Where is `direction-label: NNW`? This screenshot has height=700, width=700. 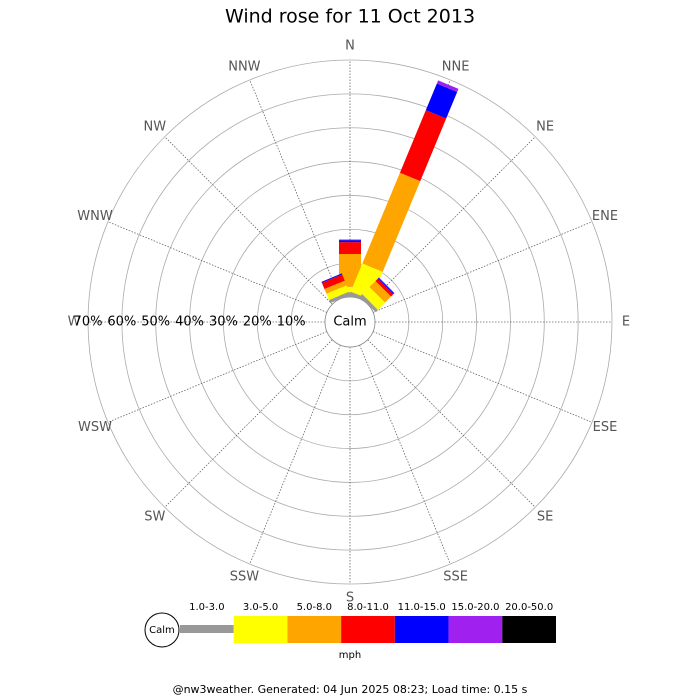
direction-label: NNW is located at coordinates (244, 67).